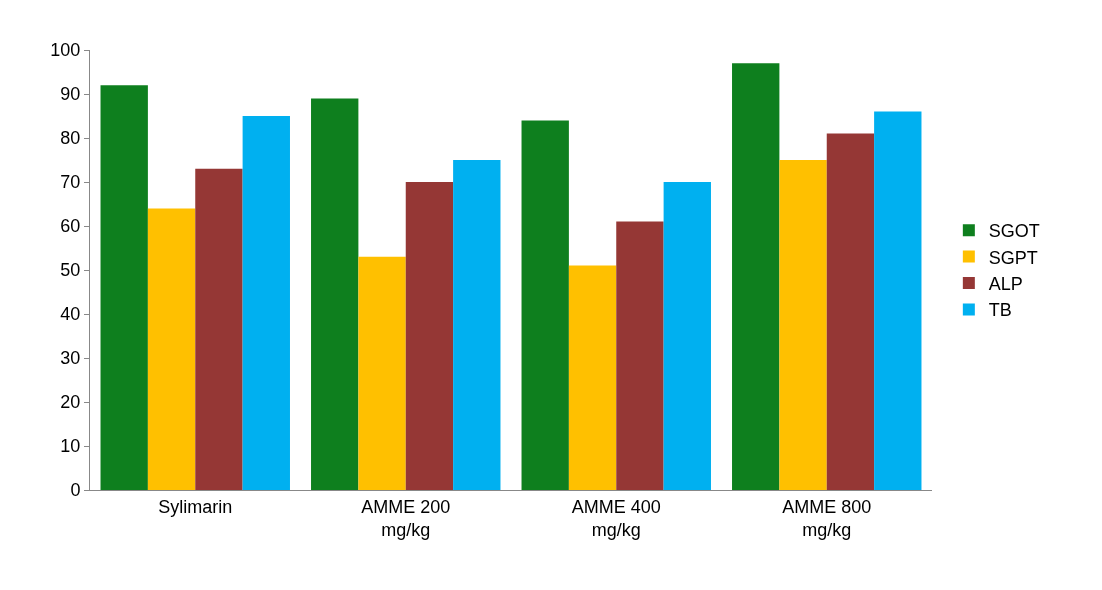 Image resolution: width=1102 pixels, height=590 pixels. Describe the element at coordinates (406, 518) in the screenshot. I see `x-tick-label: AMME 200 mg/kg` at that location.